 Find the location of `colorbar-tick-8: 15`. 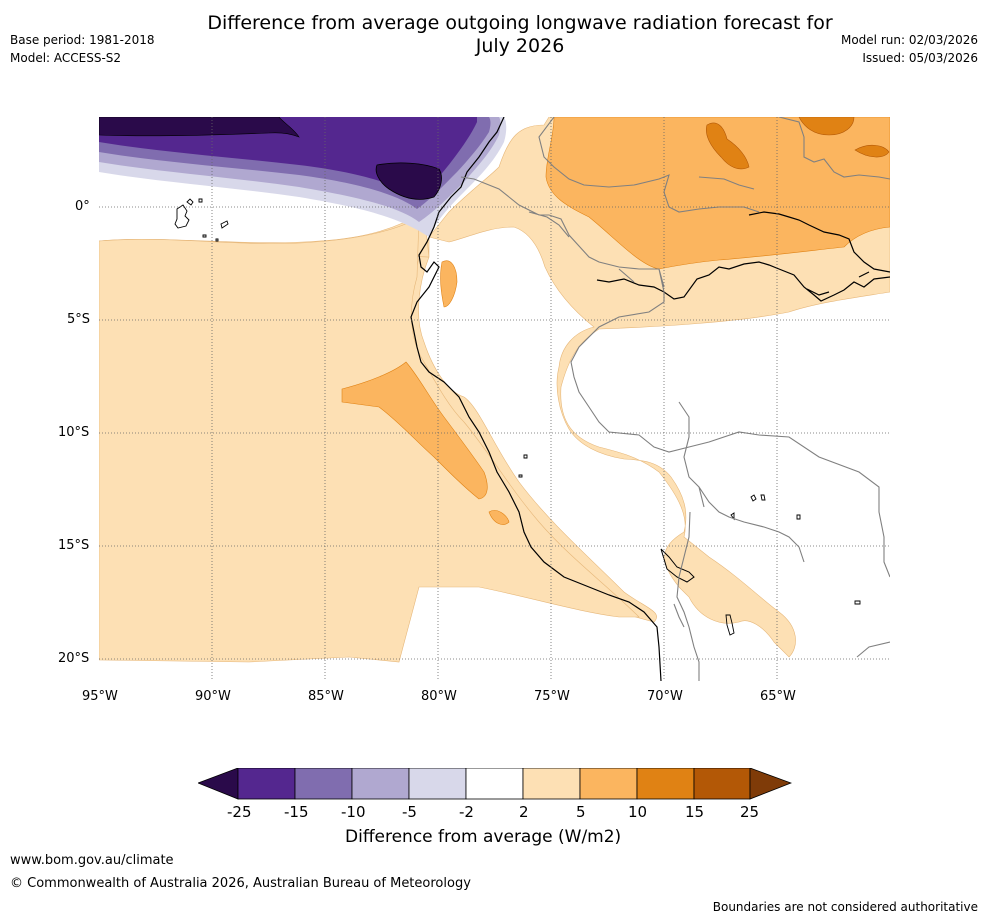

colorbar-tick-8: 15 is located at coordinates (695, 812).